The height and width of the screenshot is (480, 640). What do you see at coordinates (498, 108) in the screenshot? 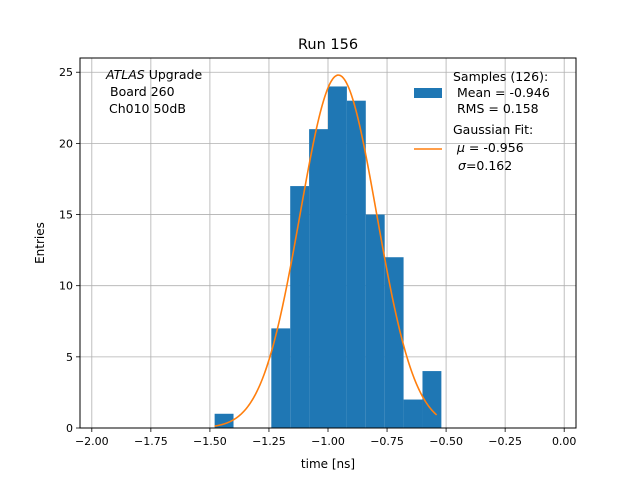
I see `legend-hist-line3: RMS = 0.158` at bounding box center [498, 108].